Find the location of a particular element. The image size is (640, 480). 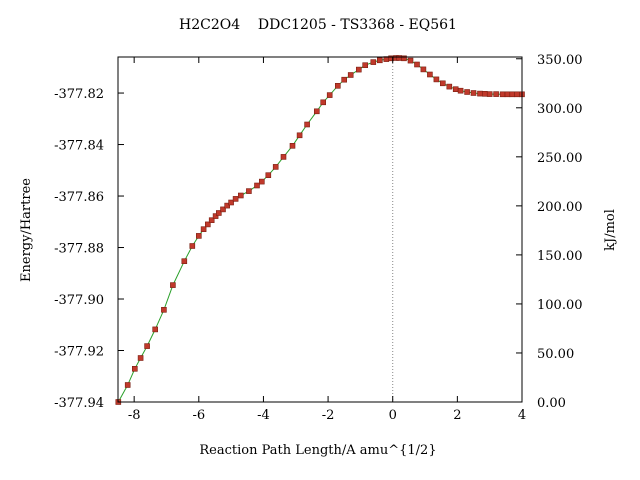

y2-tick-label: 150.00 is located at coordinates (560, 256).